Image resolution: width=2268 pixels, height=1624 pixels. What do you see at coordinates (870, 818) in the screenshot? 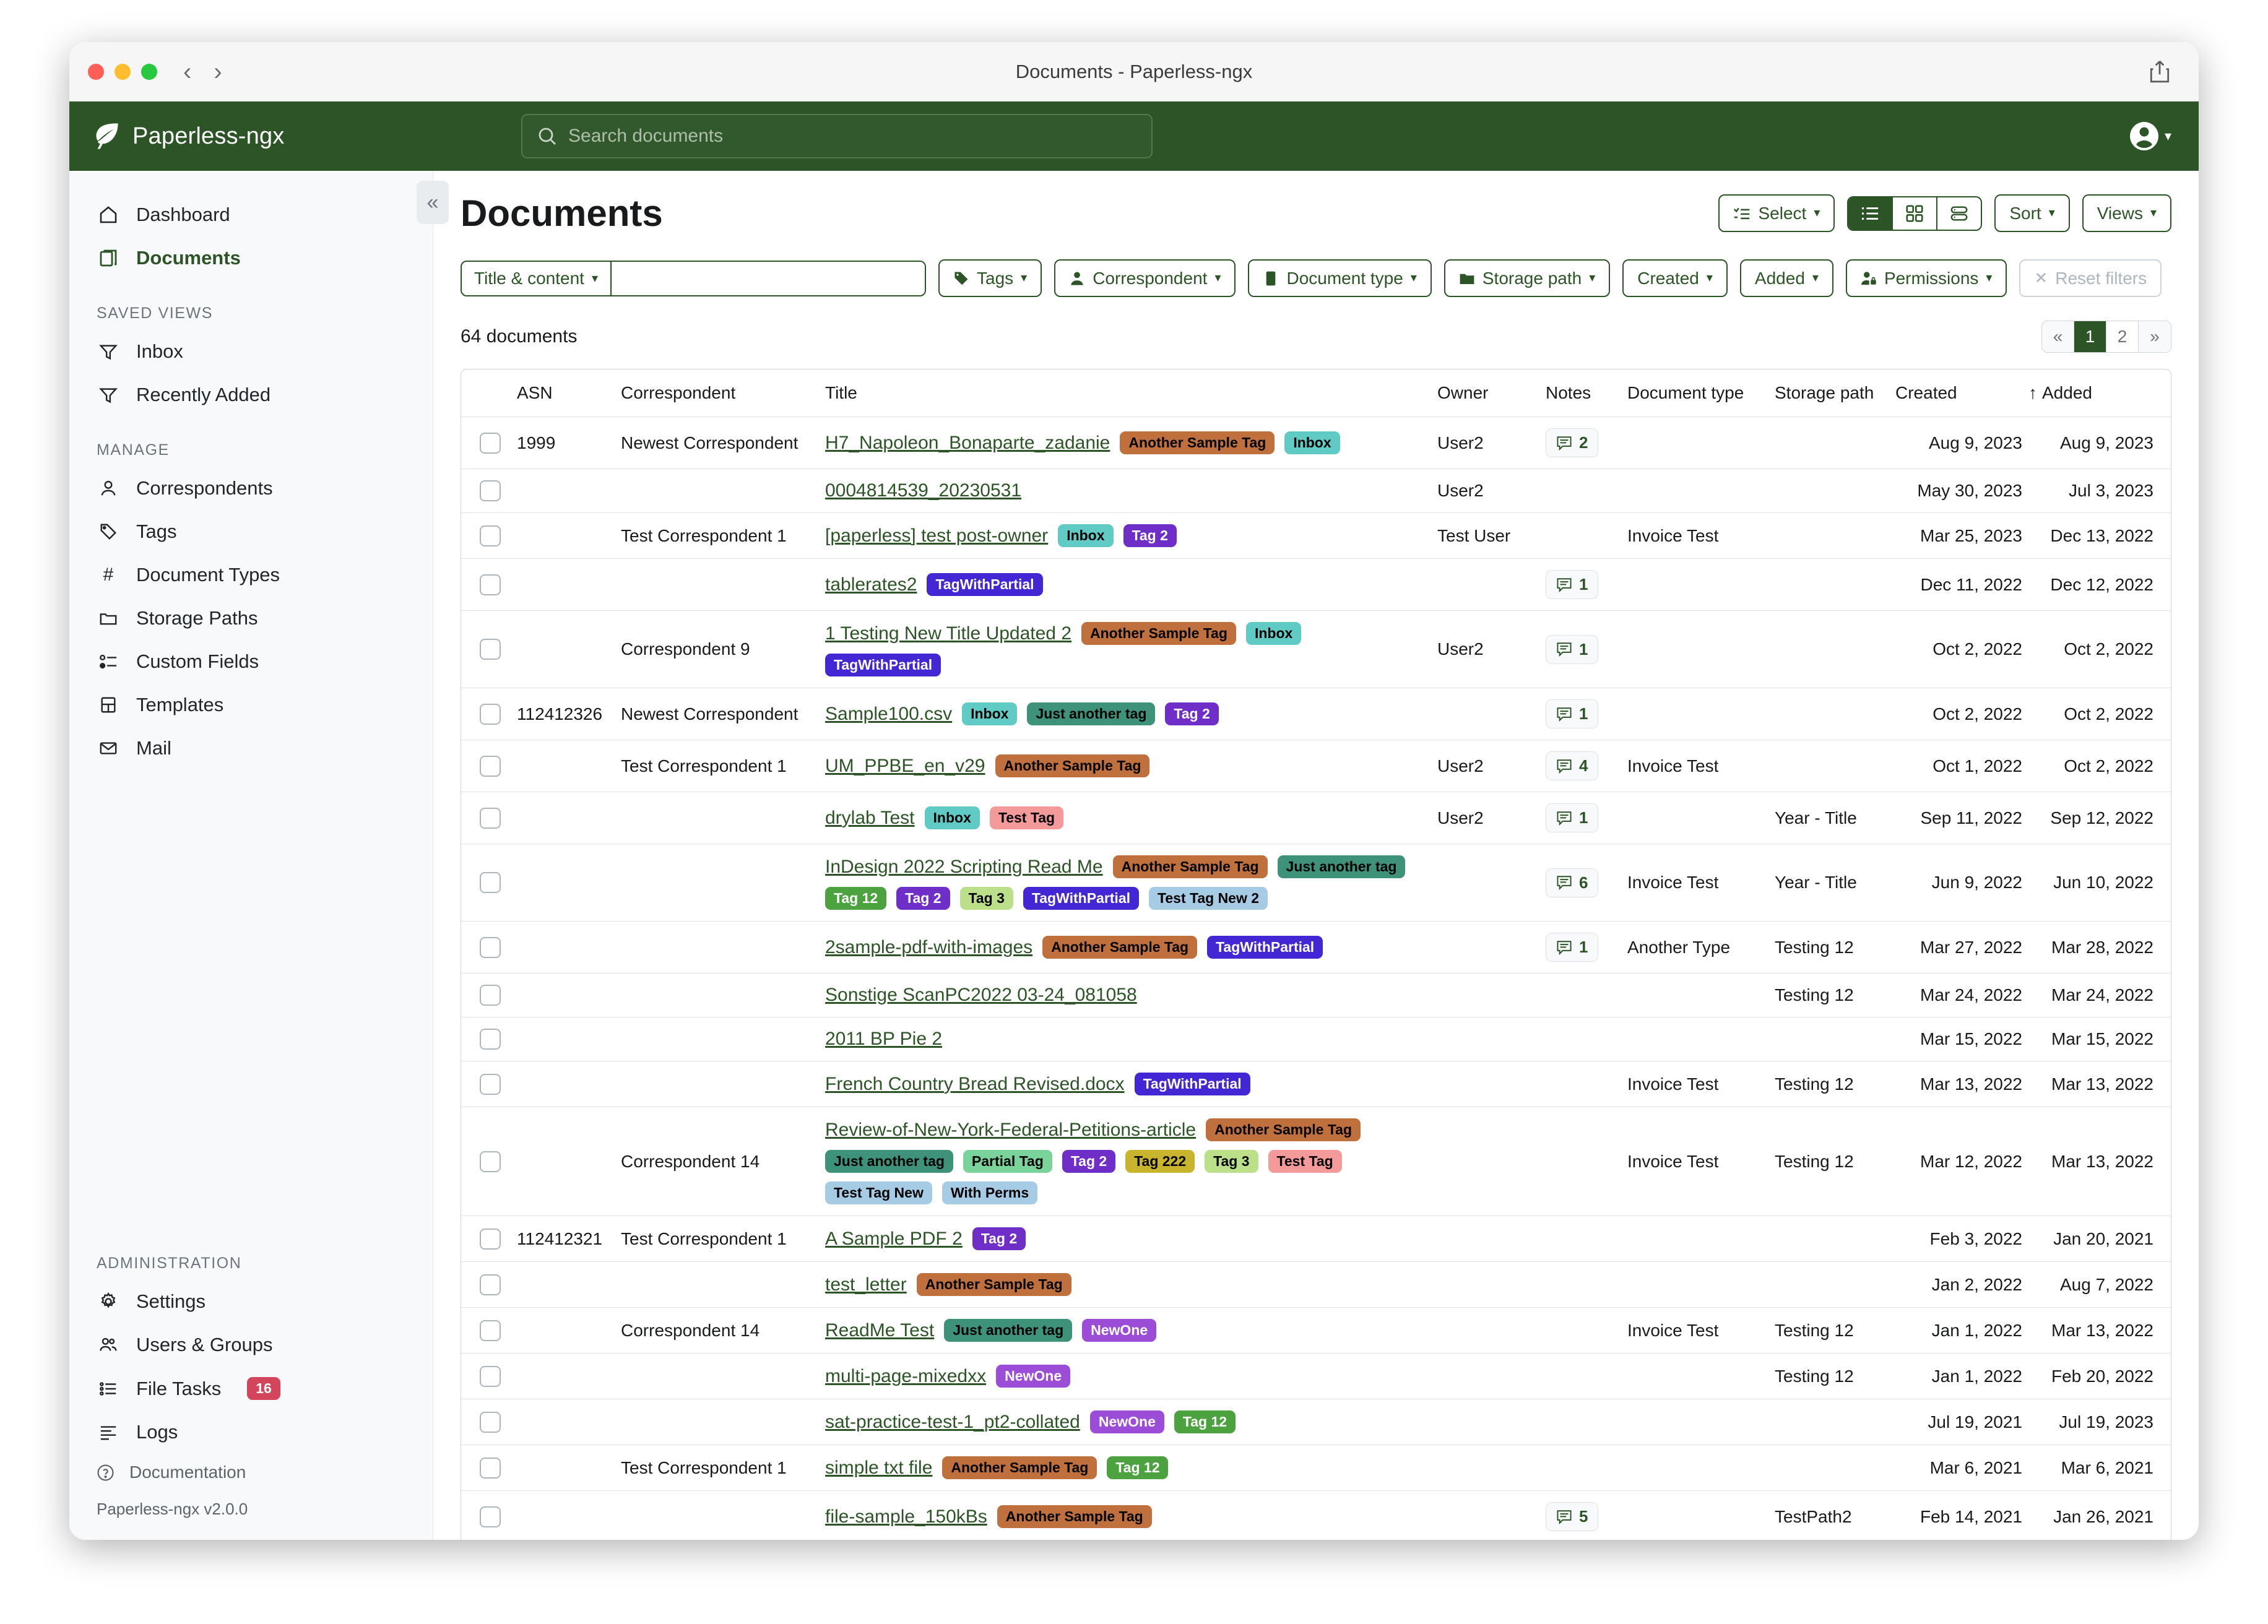
I see `document-title-link: drylab Test` at bounding box center [870, 818].